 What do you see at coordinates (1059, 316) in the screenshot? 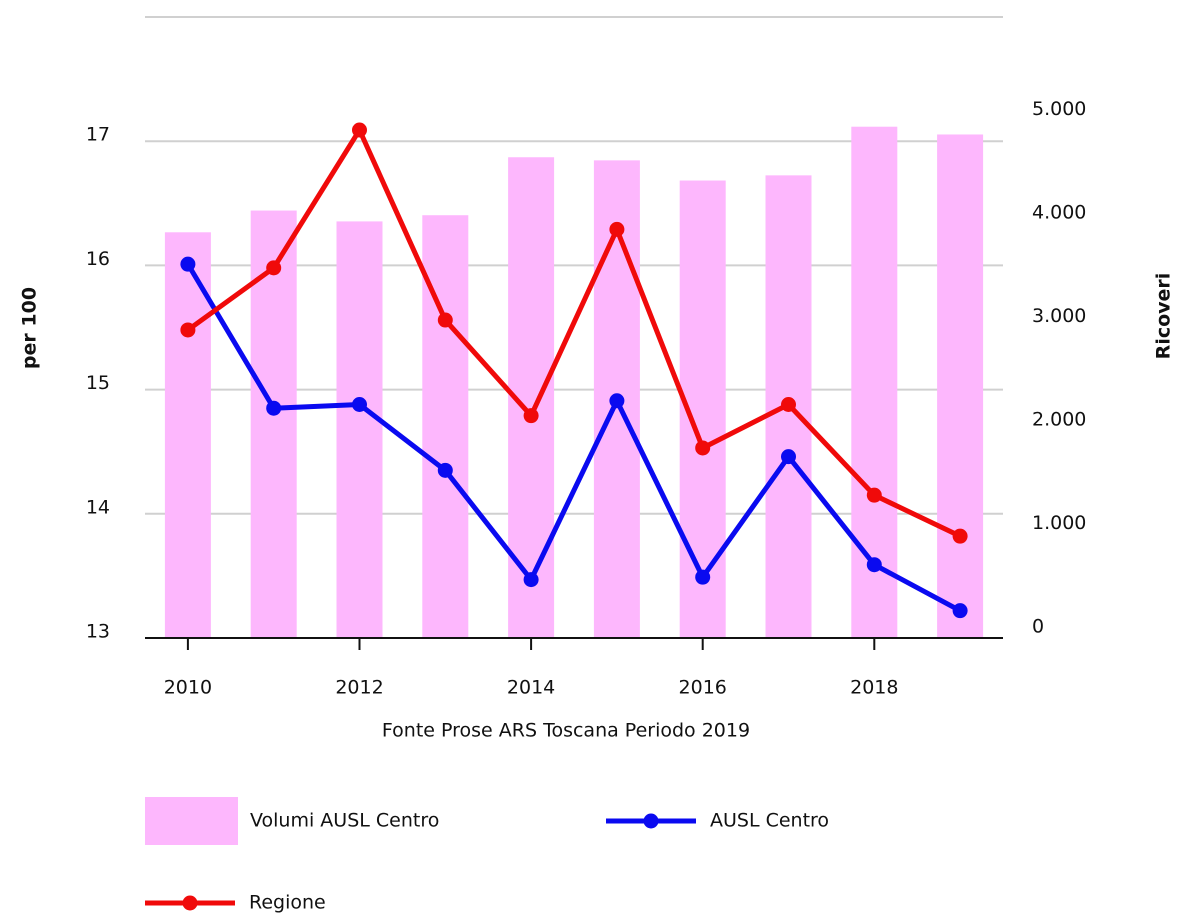
I see `y2-tick-label: 3.000` at bounding box center [1059, 316].